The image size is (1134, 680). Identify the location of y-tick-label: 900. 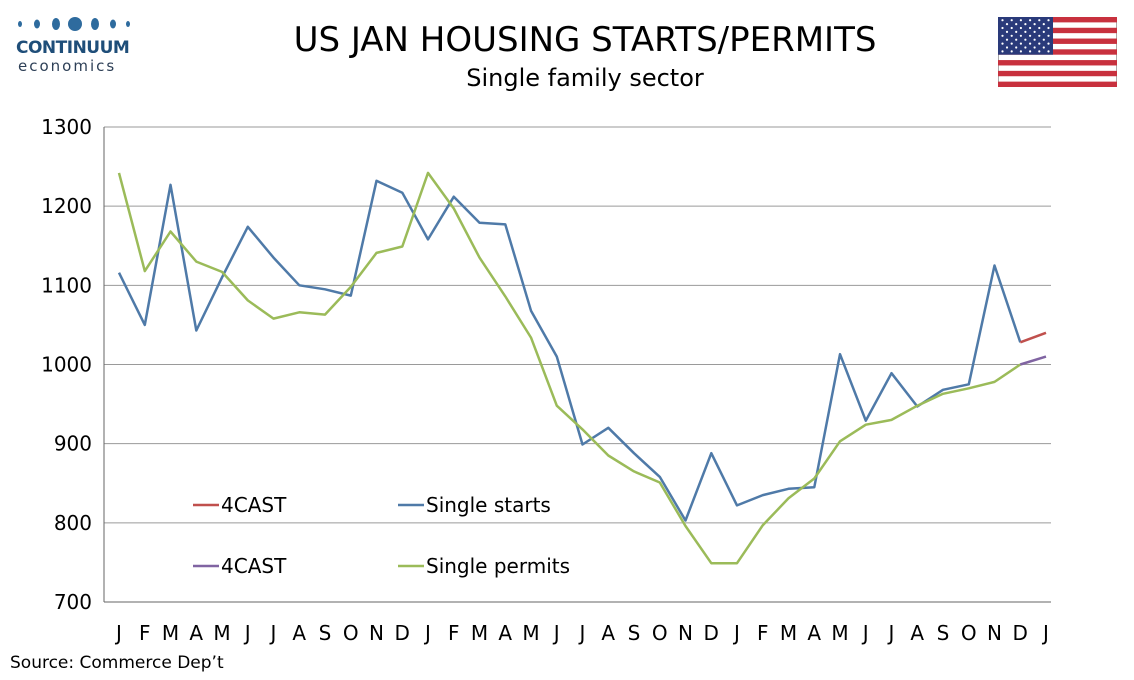
(73, 444).